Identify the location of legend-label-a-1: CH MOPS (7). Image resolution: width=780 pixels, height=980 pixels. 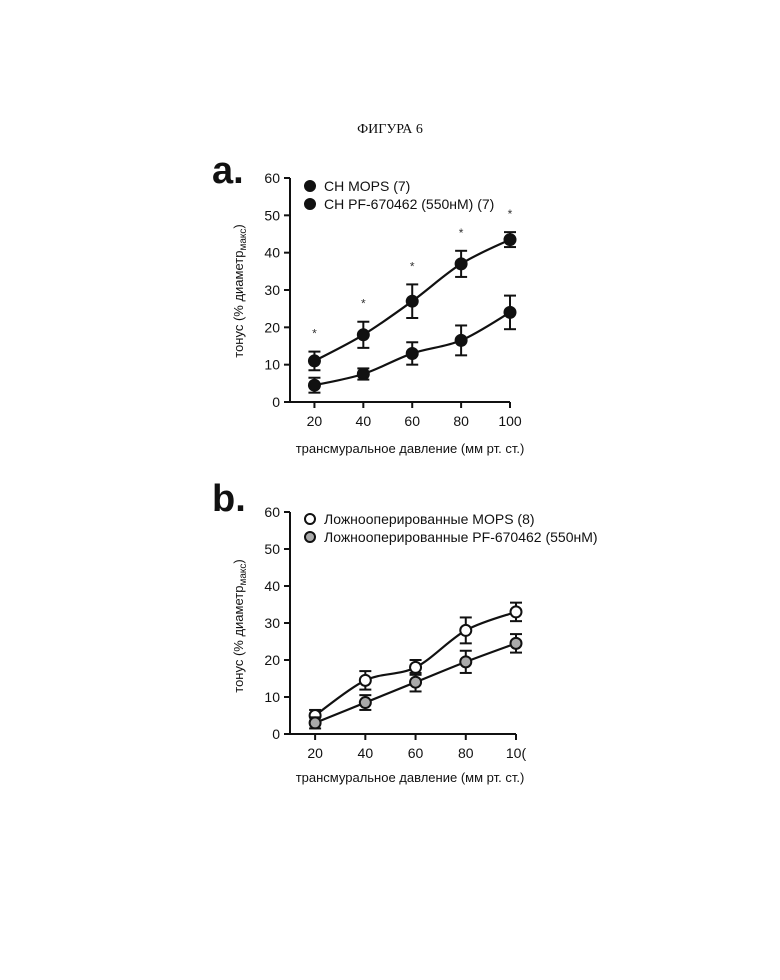
(367, 186).